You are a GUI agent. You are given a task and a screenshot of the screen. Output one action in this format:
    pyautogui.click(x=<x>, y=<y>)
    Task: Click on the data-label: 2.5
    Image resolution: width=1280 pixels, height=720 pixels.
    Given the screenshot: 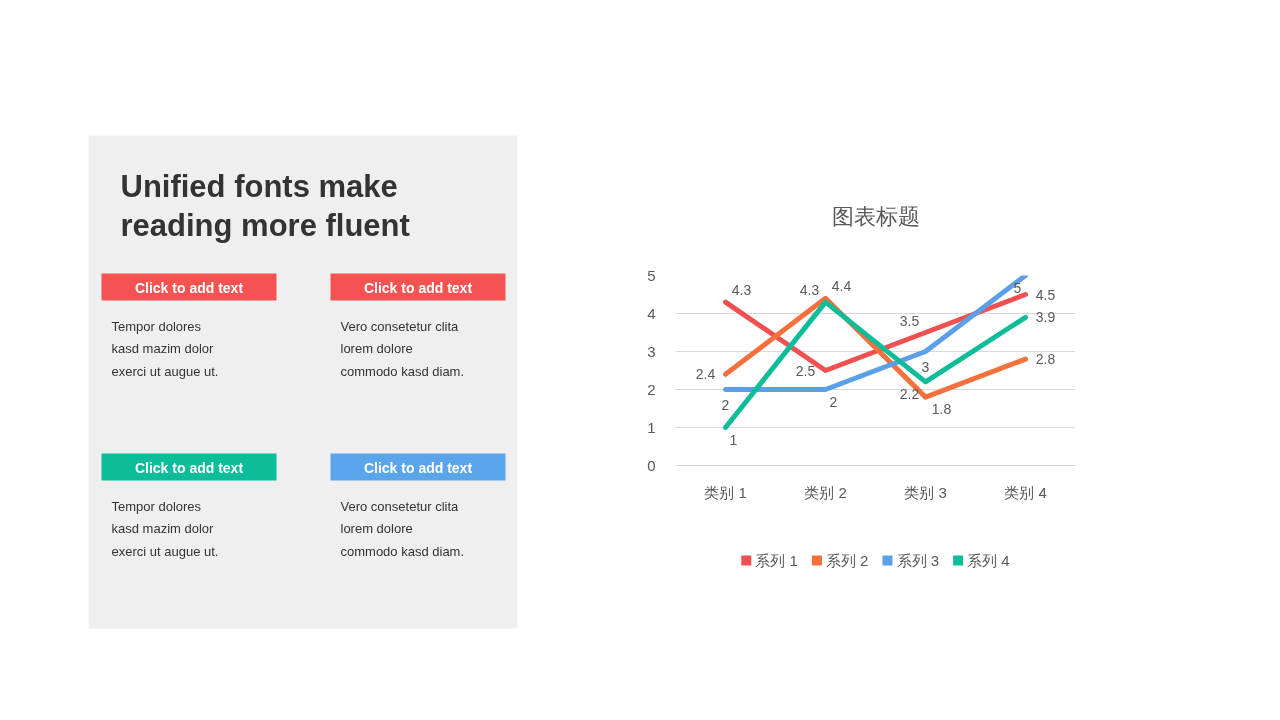 What is the action you would take?
    pyautogui.click(x=805, y=370)
    